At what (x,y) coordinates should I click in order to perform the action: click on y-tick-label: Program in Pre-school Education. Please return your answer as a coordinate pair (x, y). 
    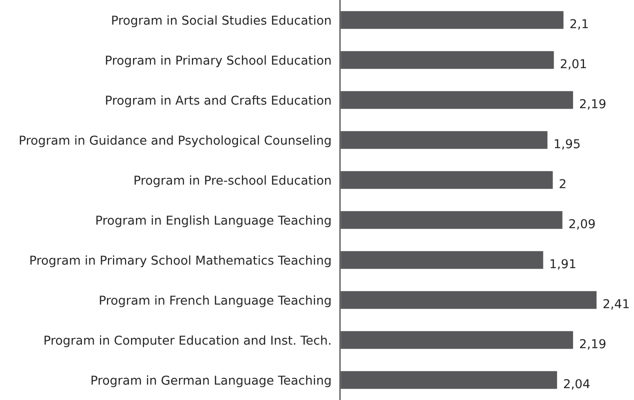
    Looking at the image, I should click on (232, 181).